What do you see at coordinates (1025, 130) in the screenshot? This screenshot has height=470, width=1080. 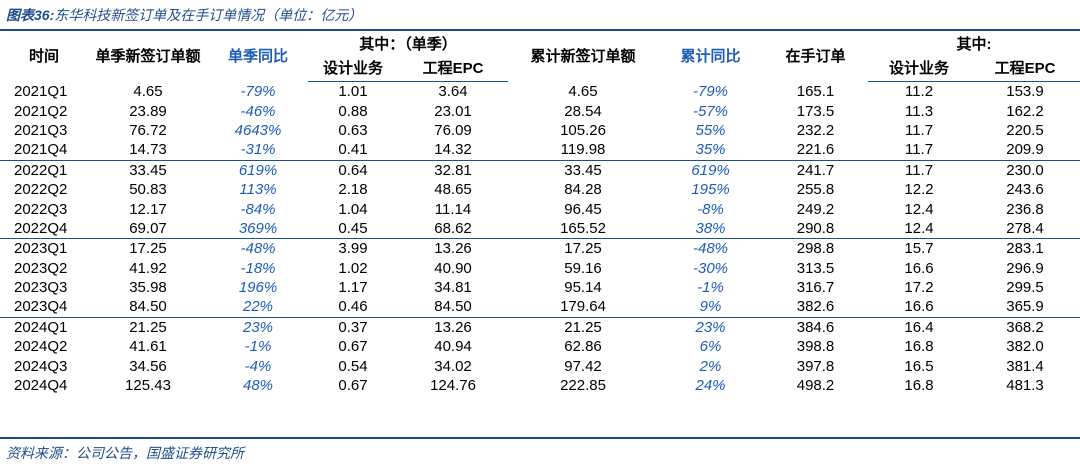 I see `cell-epc-backlog: 220.5` at bounding box center [1025, 130].